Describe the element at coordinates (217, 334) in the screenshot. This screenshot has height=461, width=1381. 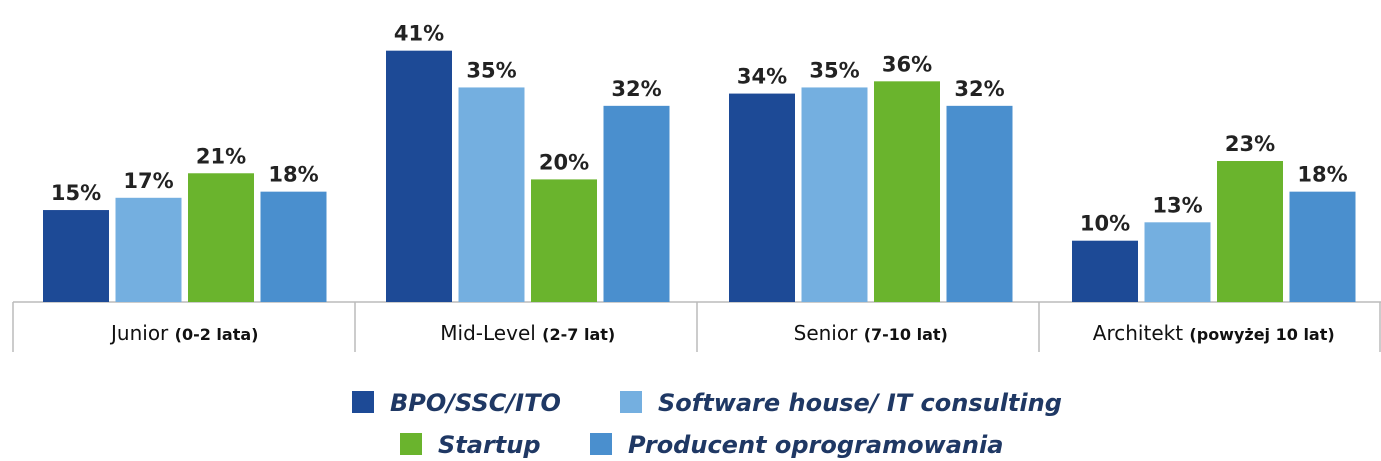
I see `category-range: (0-2 lata)` at that location.